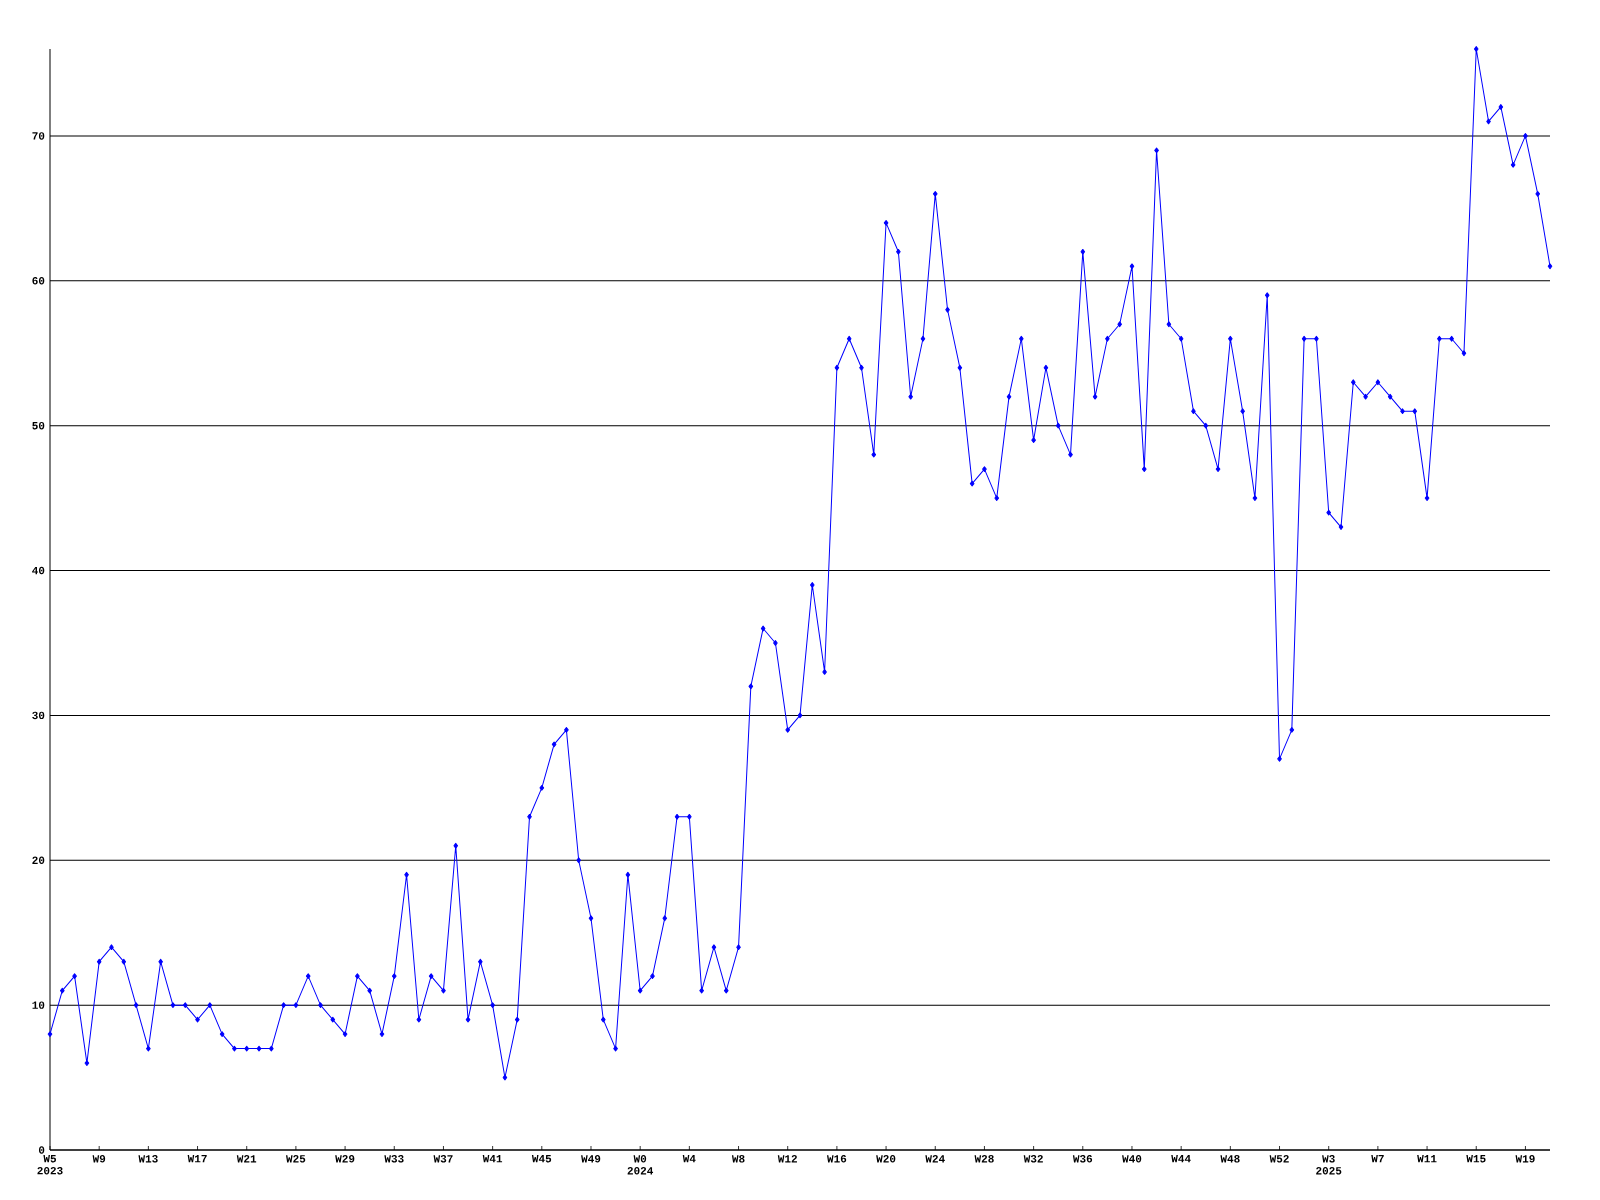 The image size is (1600, 1200). What do you see at coordinates (689, 1159) in the screenshot?
I see `x-tick-label: W4` at bounding box center [689, 1159].